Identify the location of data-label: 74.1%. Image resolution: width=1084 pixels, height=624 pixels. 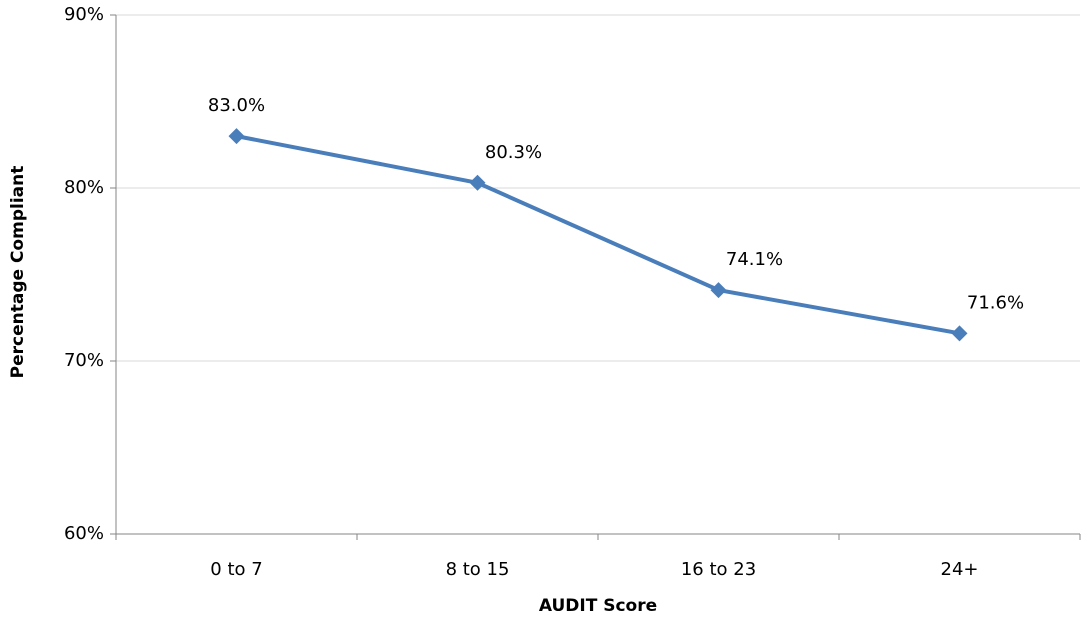
(754, 259).